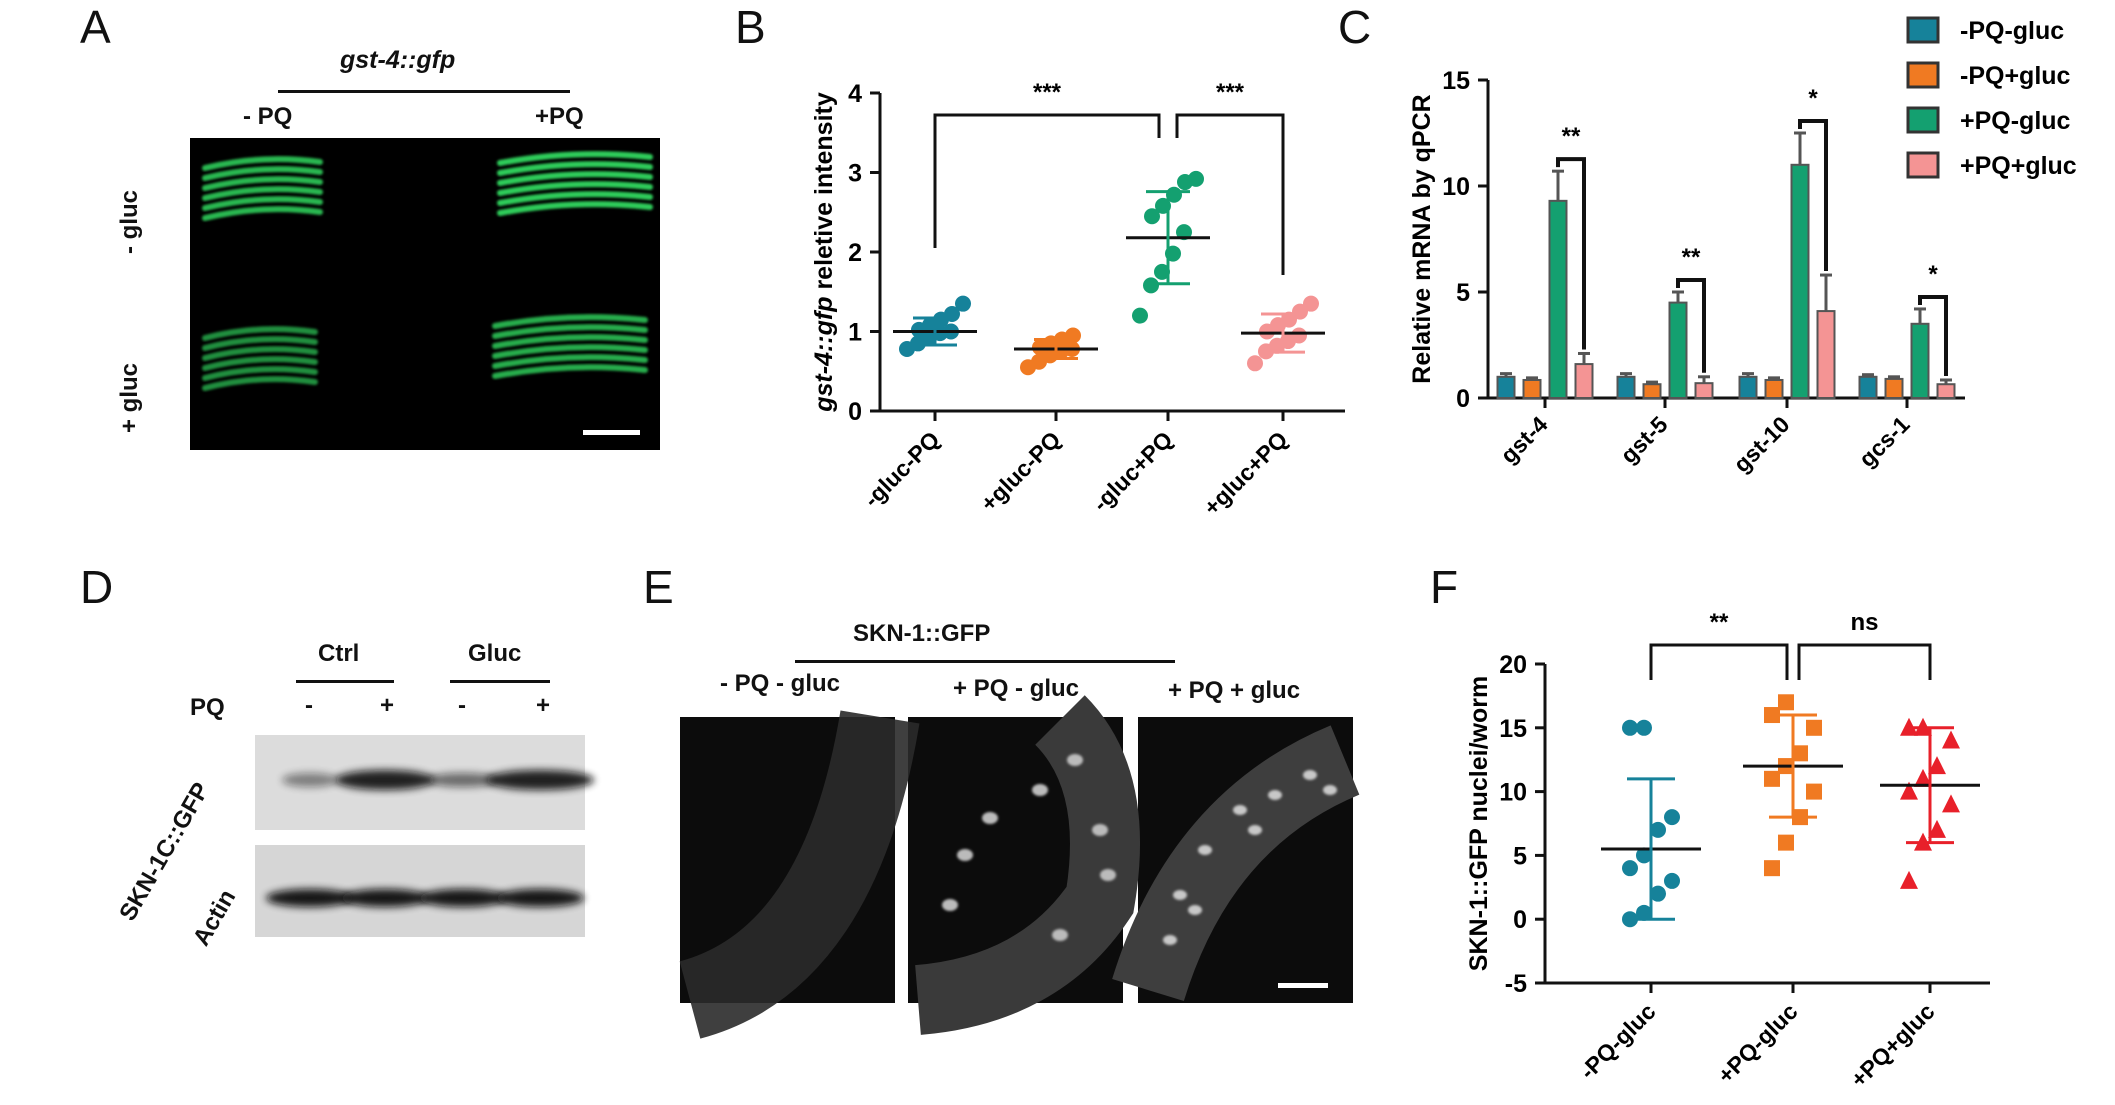  What do you see at coordinates (824, 194) in the screenshot?
I see `y-axis-label-rest: reletive intensity` at bounding box center [824, 194].